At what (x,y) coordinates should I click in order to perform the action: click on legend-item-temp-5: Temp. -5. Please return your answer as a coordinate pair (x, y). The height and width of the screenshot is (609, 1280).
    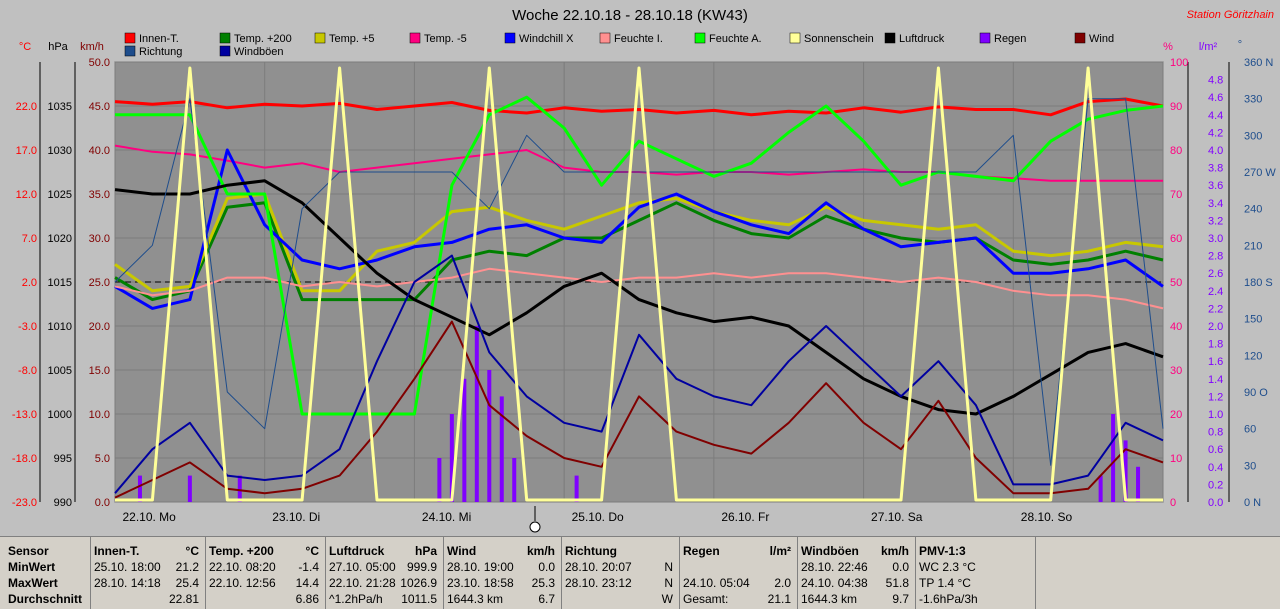
    Looking at the image, I should click on (438, 38).